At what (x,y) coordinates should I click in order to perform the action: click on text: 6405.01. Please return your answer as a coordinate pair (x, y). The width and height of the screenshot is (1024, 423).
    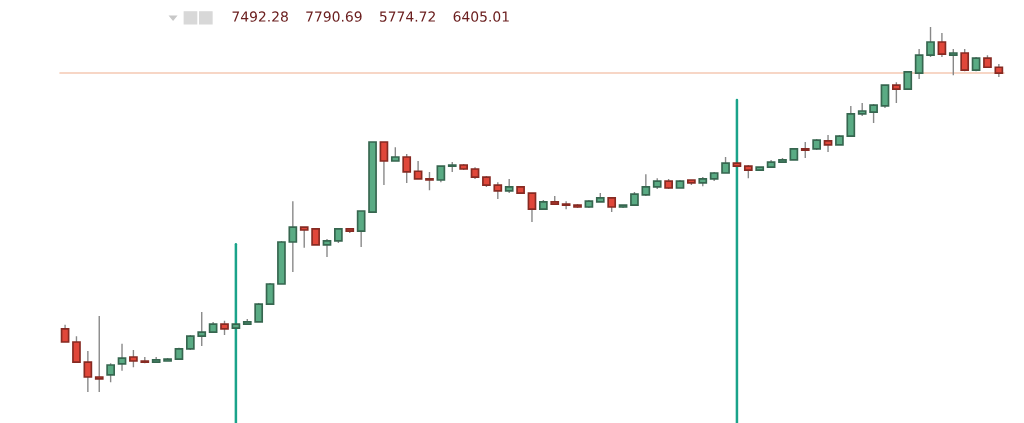
    Looking at the image, I should click on (481, 16).